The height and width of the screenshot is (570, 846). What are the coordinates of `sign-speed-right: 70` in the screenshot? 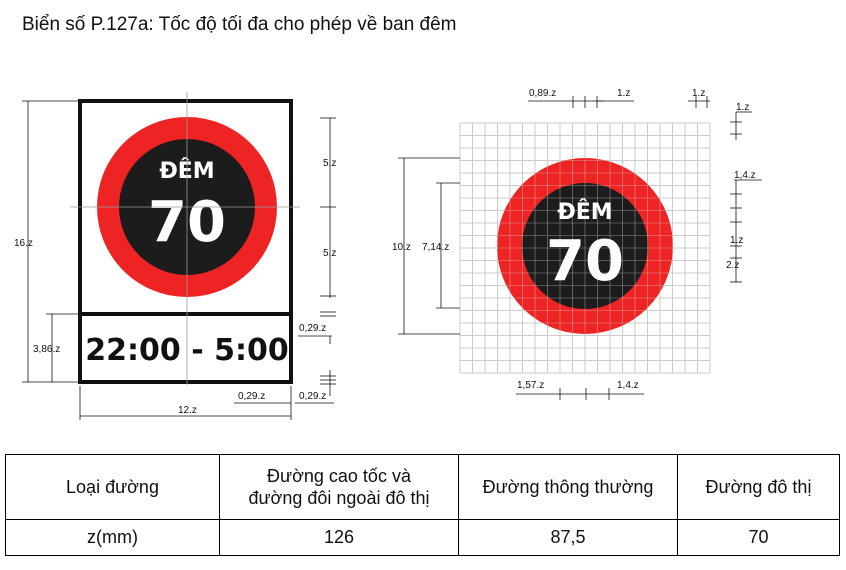 It's located at (585, 261).